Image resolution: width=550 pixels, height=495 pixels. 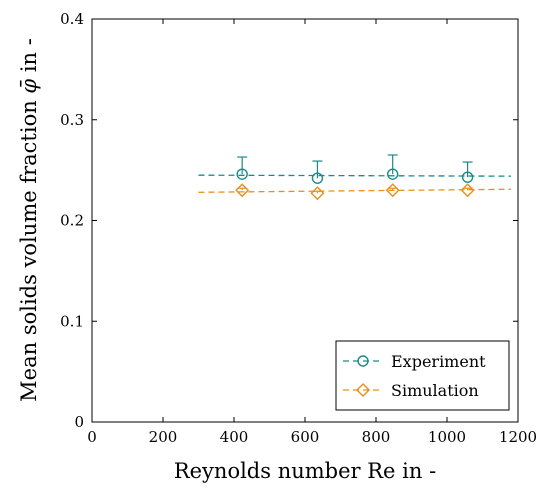 What do you see at coordinates (305, 437) in the screenshot?
I see `x-tick-label: 600` at bounding box center [305, 437].